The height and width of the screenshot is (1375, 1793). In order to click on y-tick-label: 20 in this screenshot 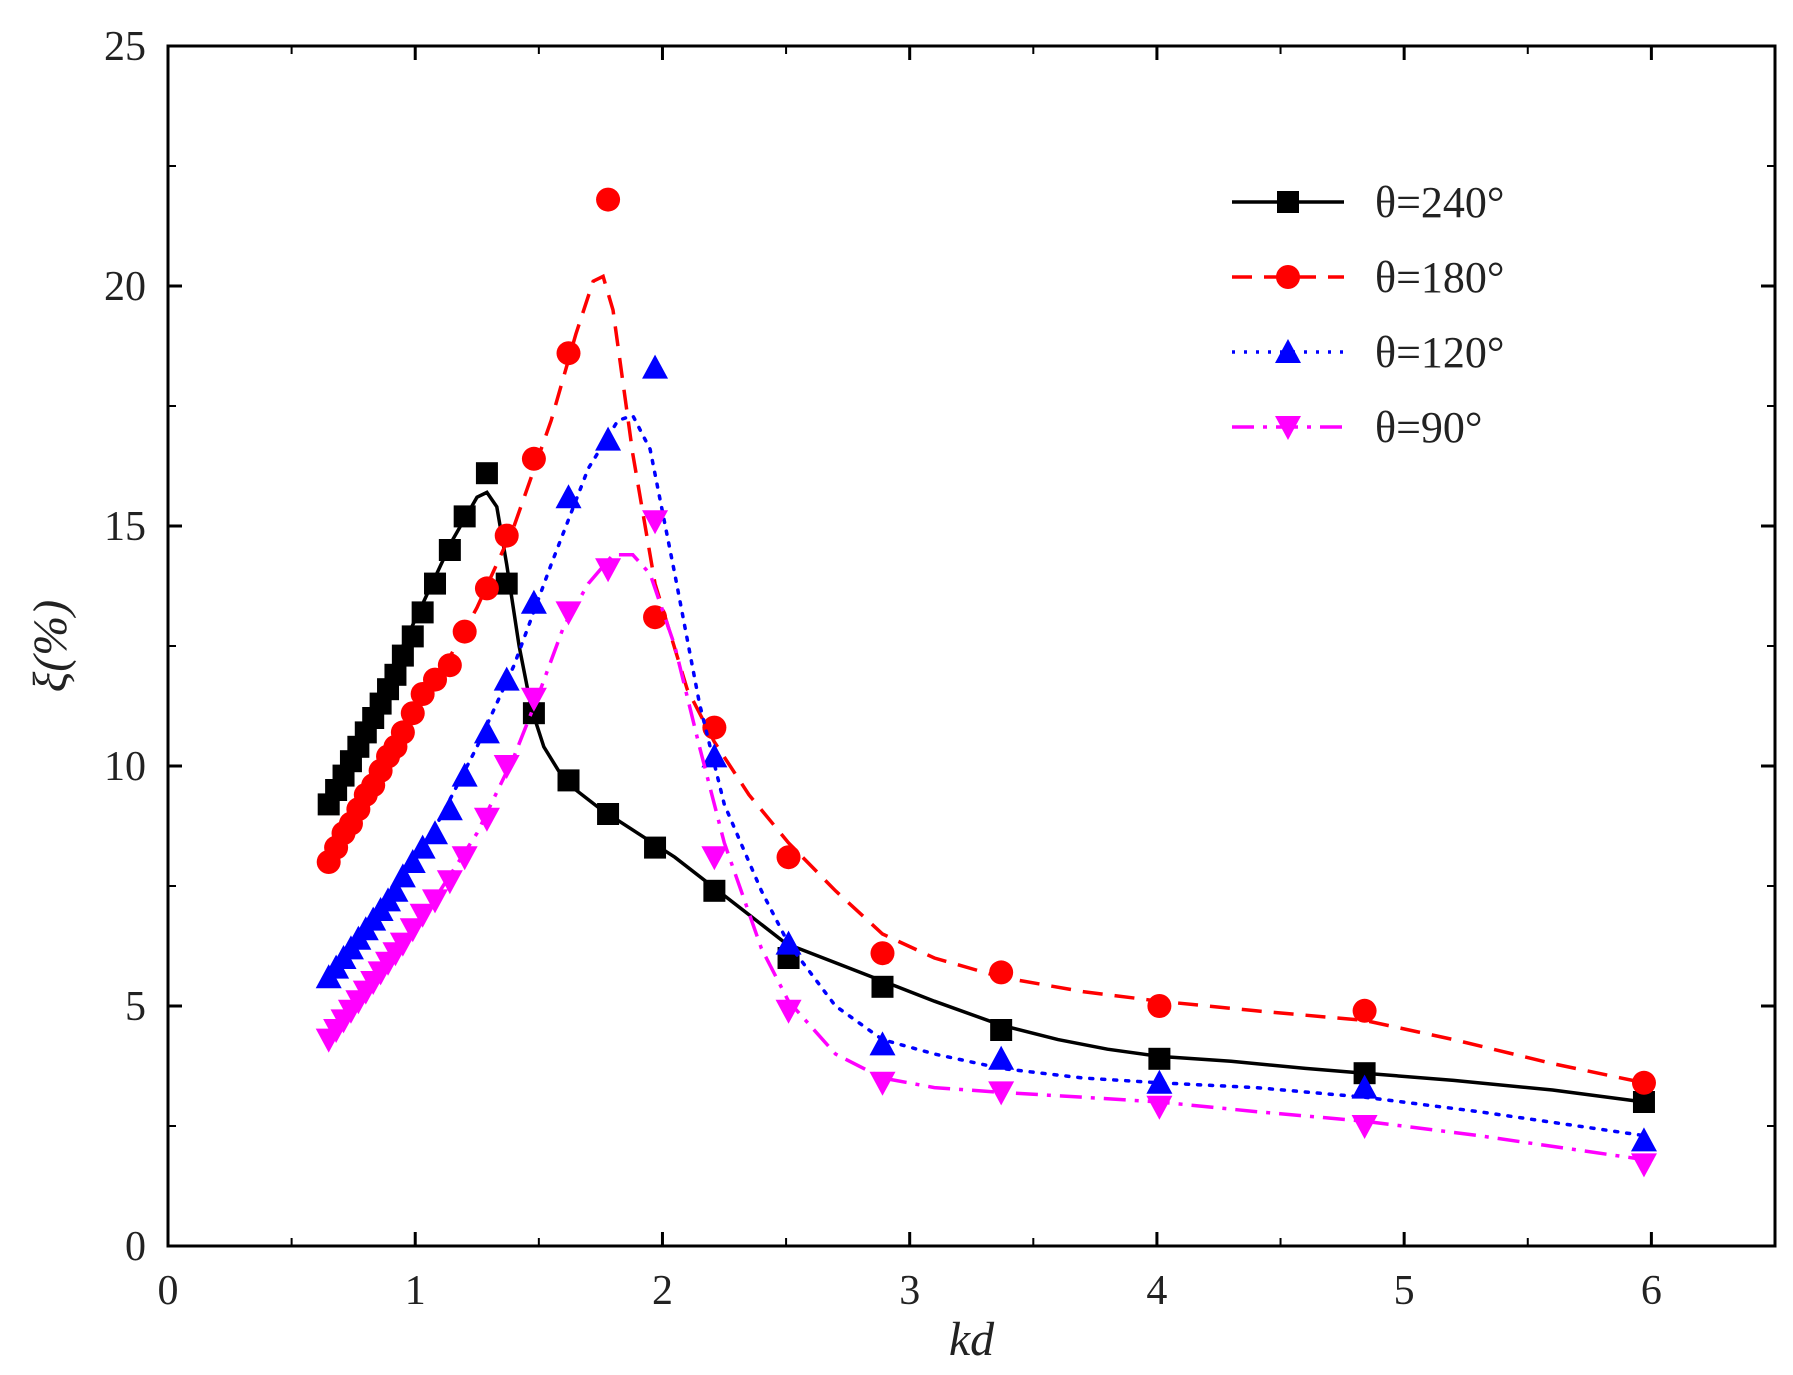, I will do `click(125, 287)`.